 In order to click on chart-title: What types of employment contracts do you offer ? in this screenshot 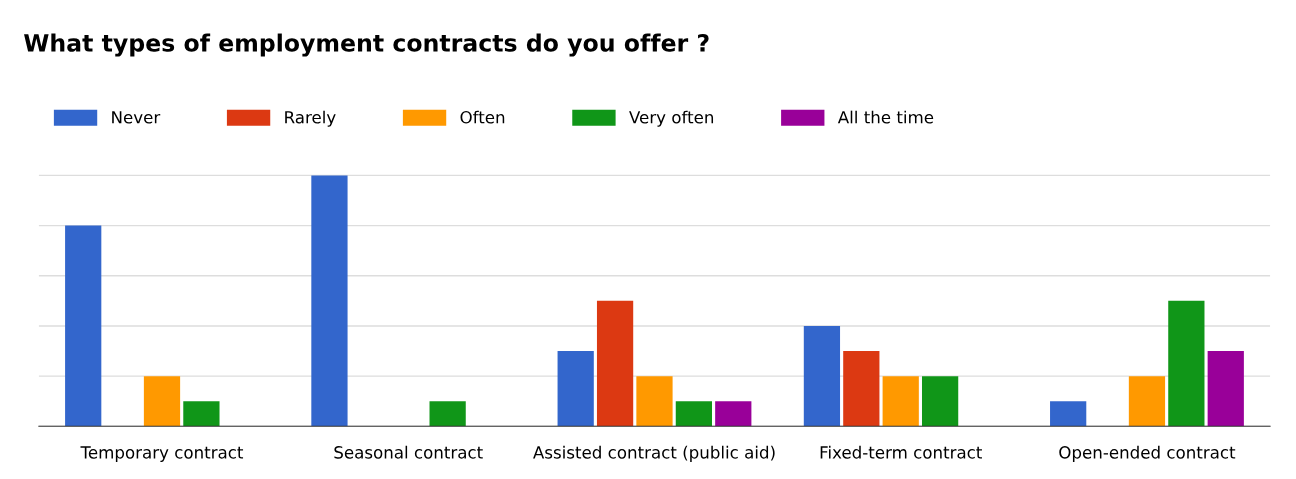, I will do `click(366, 45)`.